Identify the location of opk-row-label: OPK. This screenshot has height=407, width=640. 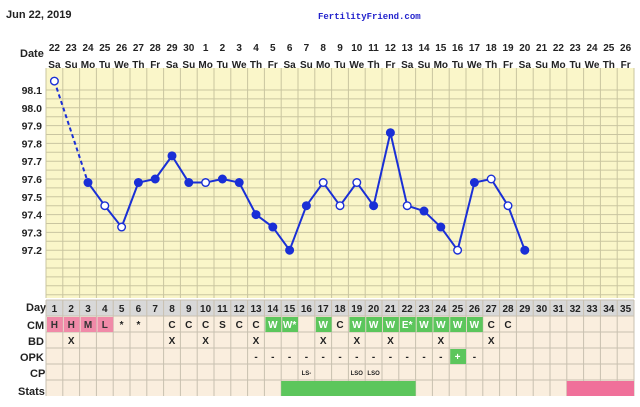
(32, 358).